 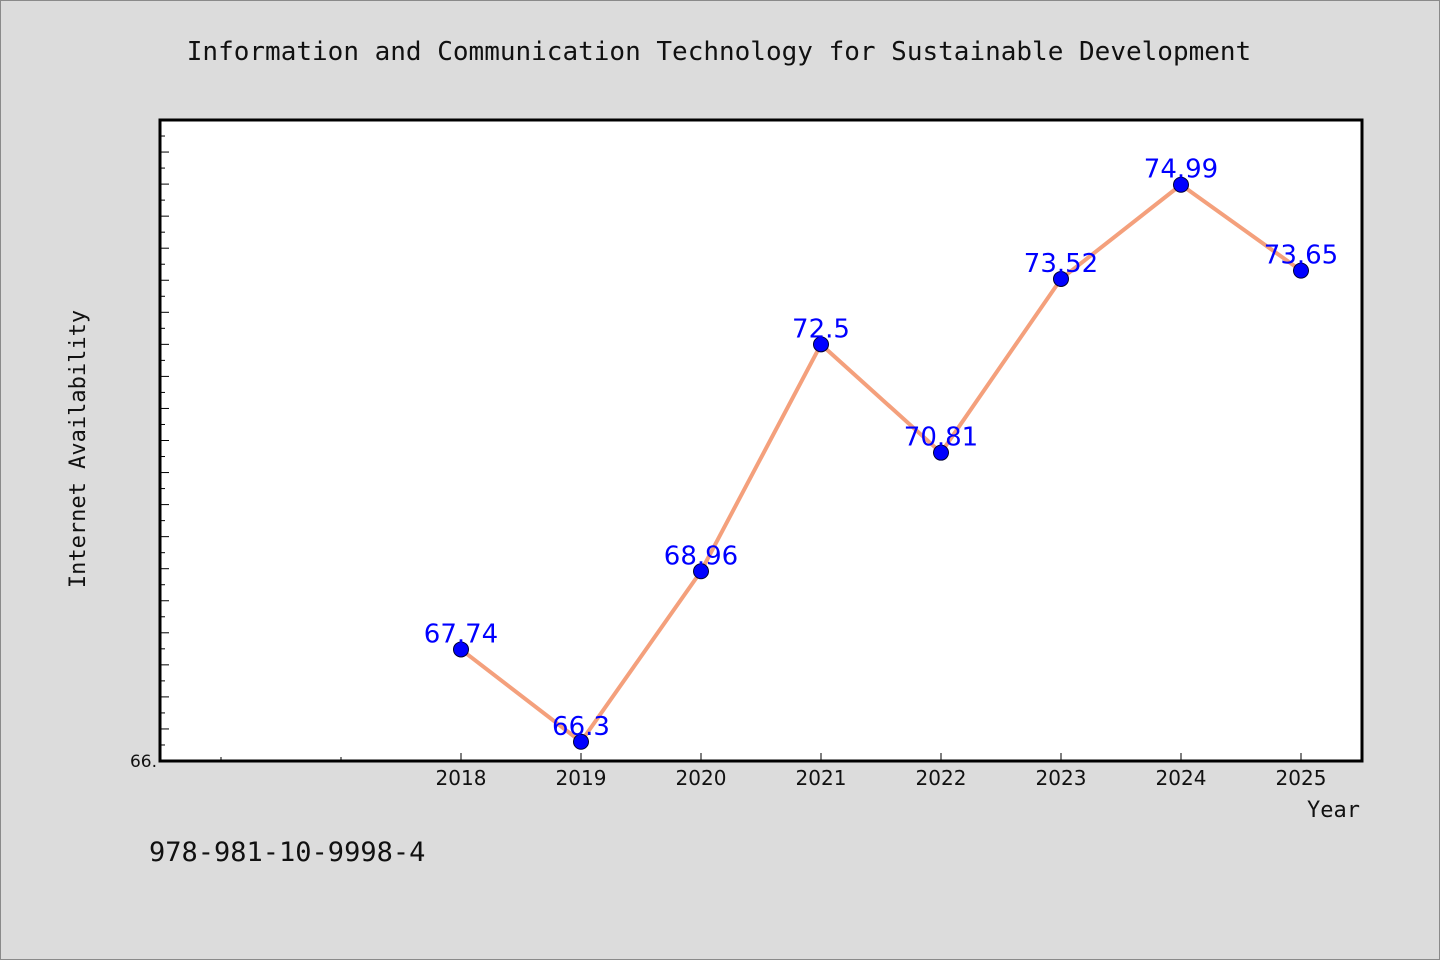 What do you see at coordinates (701, 778) in the screenshot?
I see `x-tick-label: 2020` at bounding box center [701, 778].